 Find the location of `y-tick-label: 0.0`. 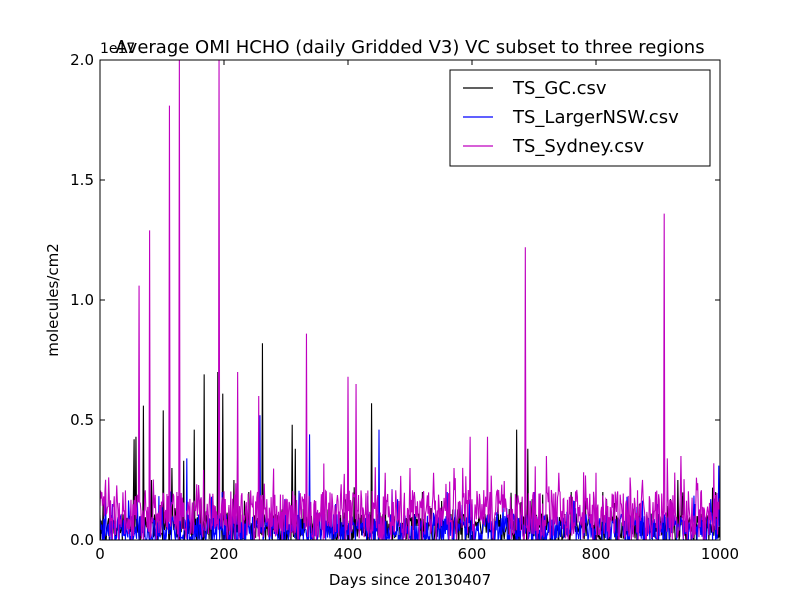

y-tick-label: 0.0 is located at coordinates (82, 540).